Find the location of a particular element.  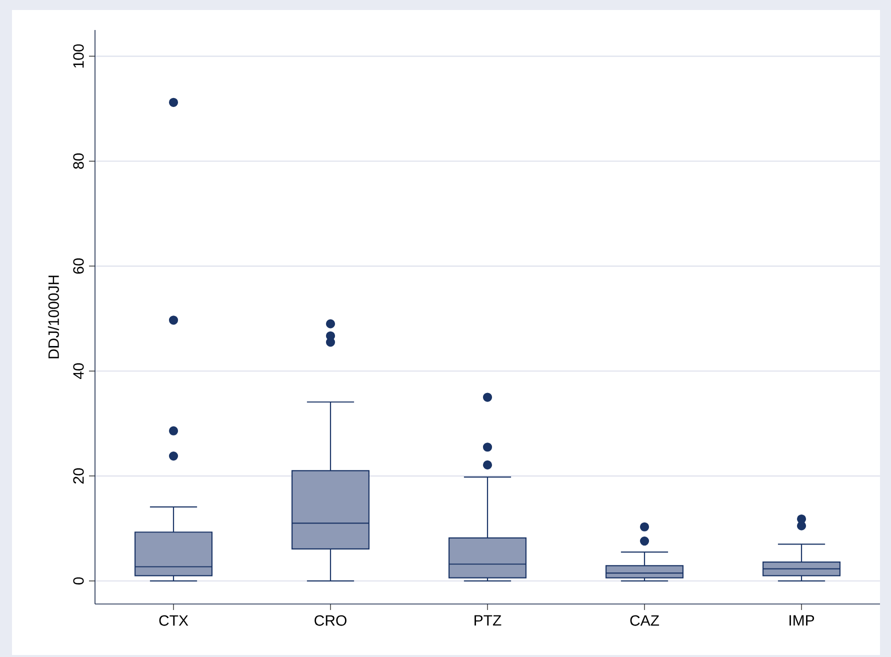

x-tick-label: IMP is located at coordinates (802, 620).